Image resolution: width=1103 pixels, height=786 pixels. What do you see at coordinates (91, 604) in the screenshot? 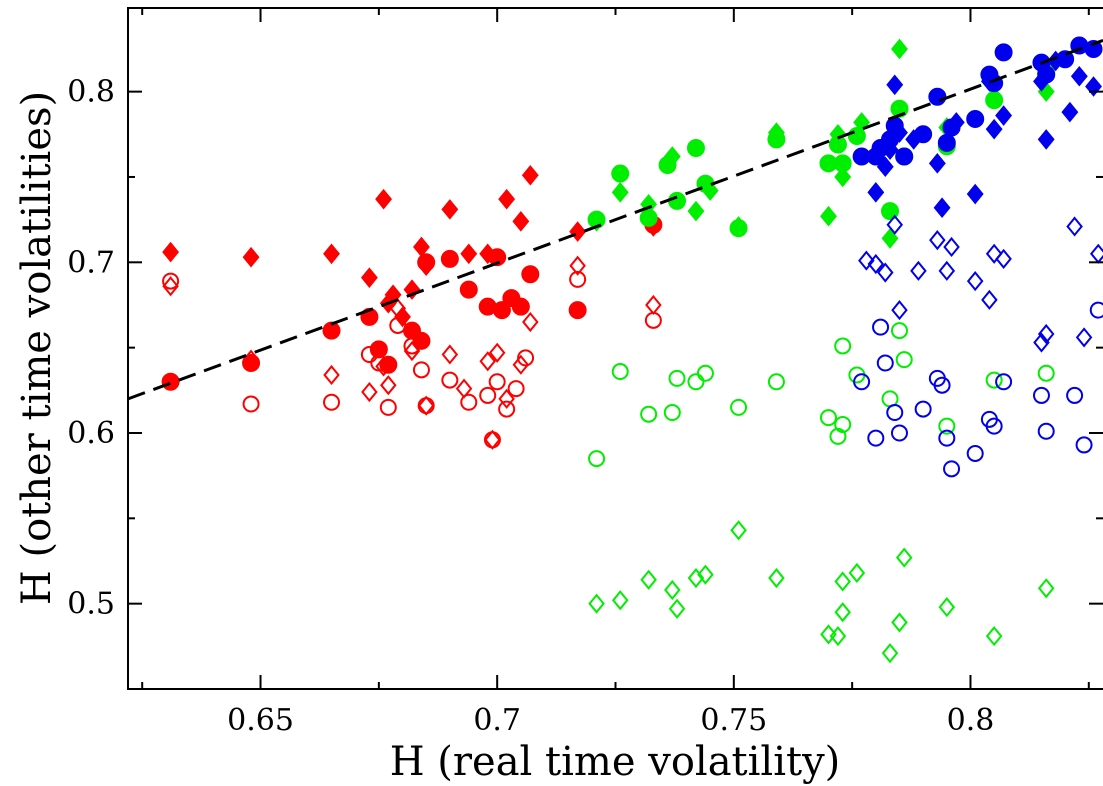
I see `y-tick-label: 0.5` at bounding box center [91, 604].